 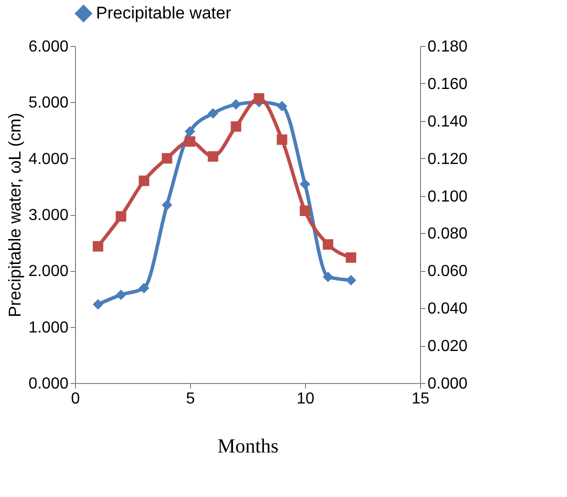 I want to click on y2-tick-label: 0.000, so click(x=448, y=384).